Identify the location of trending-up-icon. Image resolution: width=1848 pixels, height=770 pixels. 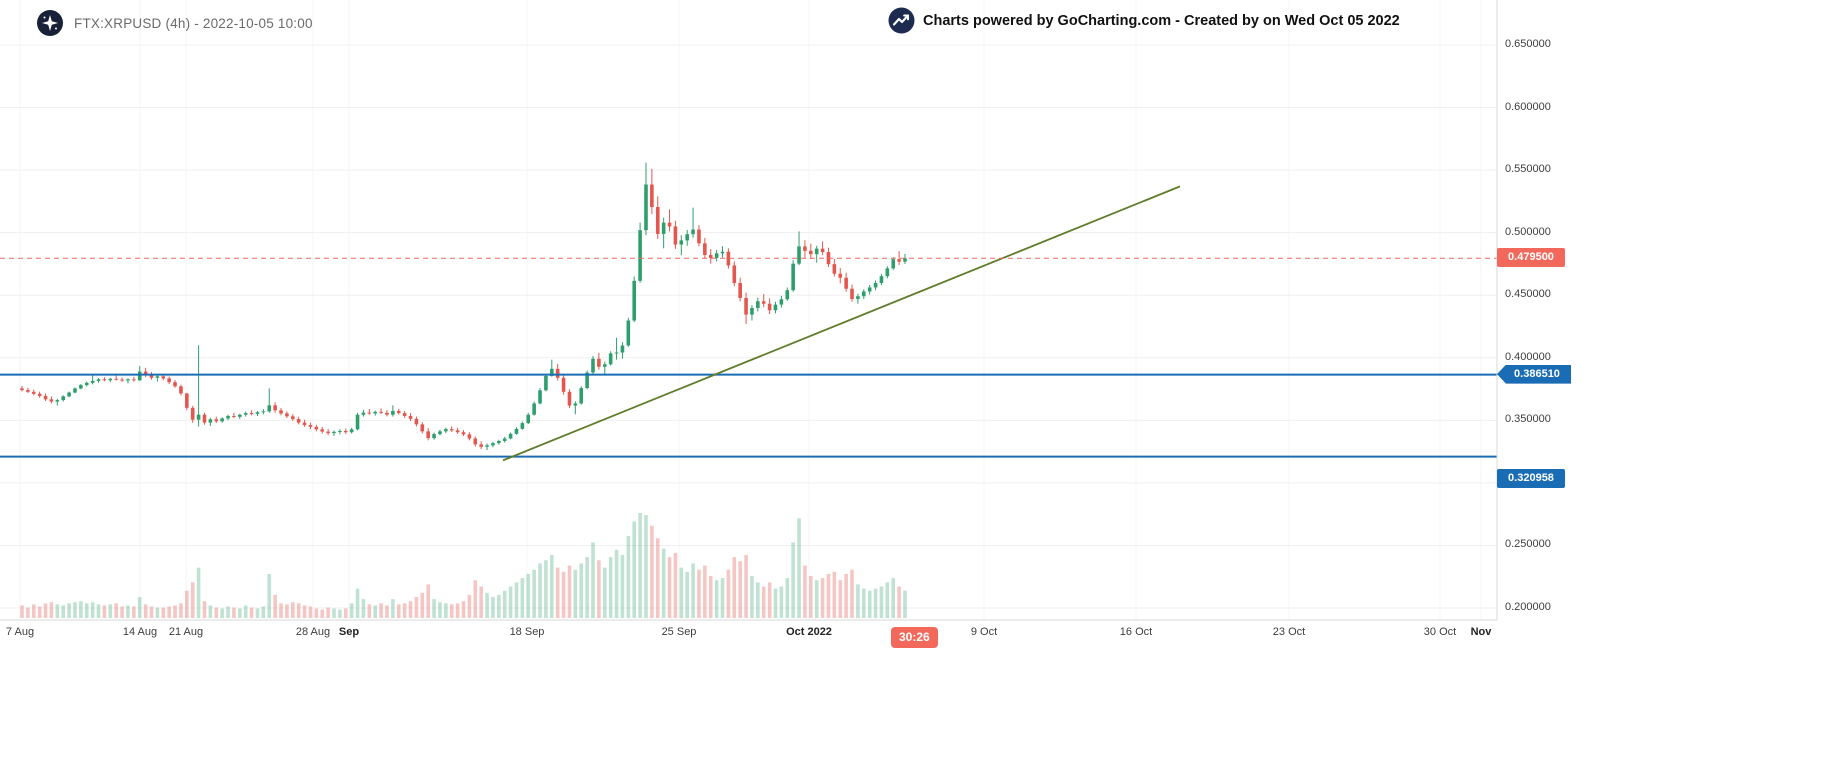
(901, 20).